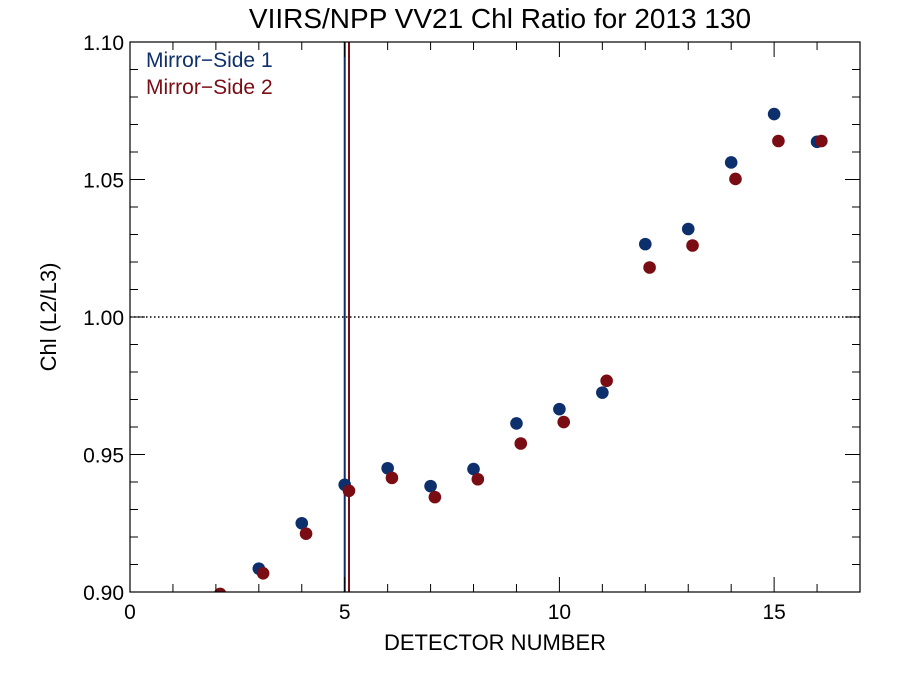  I want to click on legend-entry-2: Mirror−Side 2, so click(209, 87).